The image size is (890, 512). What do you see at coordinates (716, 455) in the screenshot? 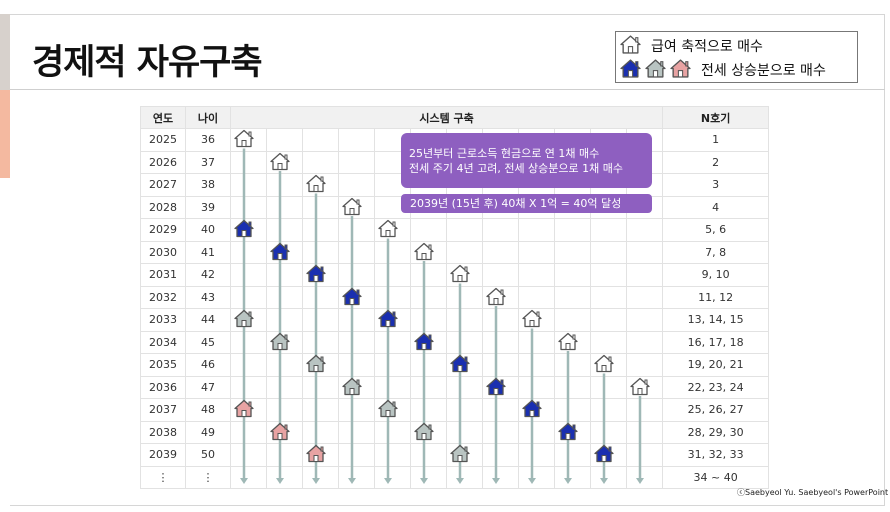
I see `n-cell: 31, 32, 33` at bounding box center [716, 455].